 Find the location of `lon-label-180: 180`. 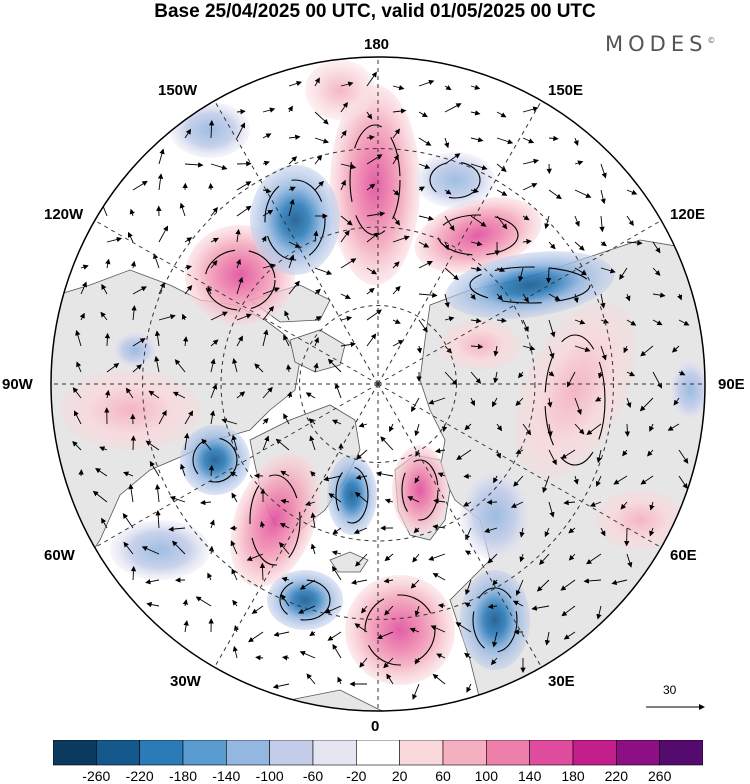

lon-label-180: 180 is located at coordinates (376, 44).